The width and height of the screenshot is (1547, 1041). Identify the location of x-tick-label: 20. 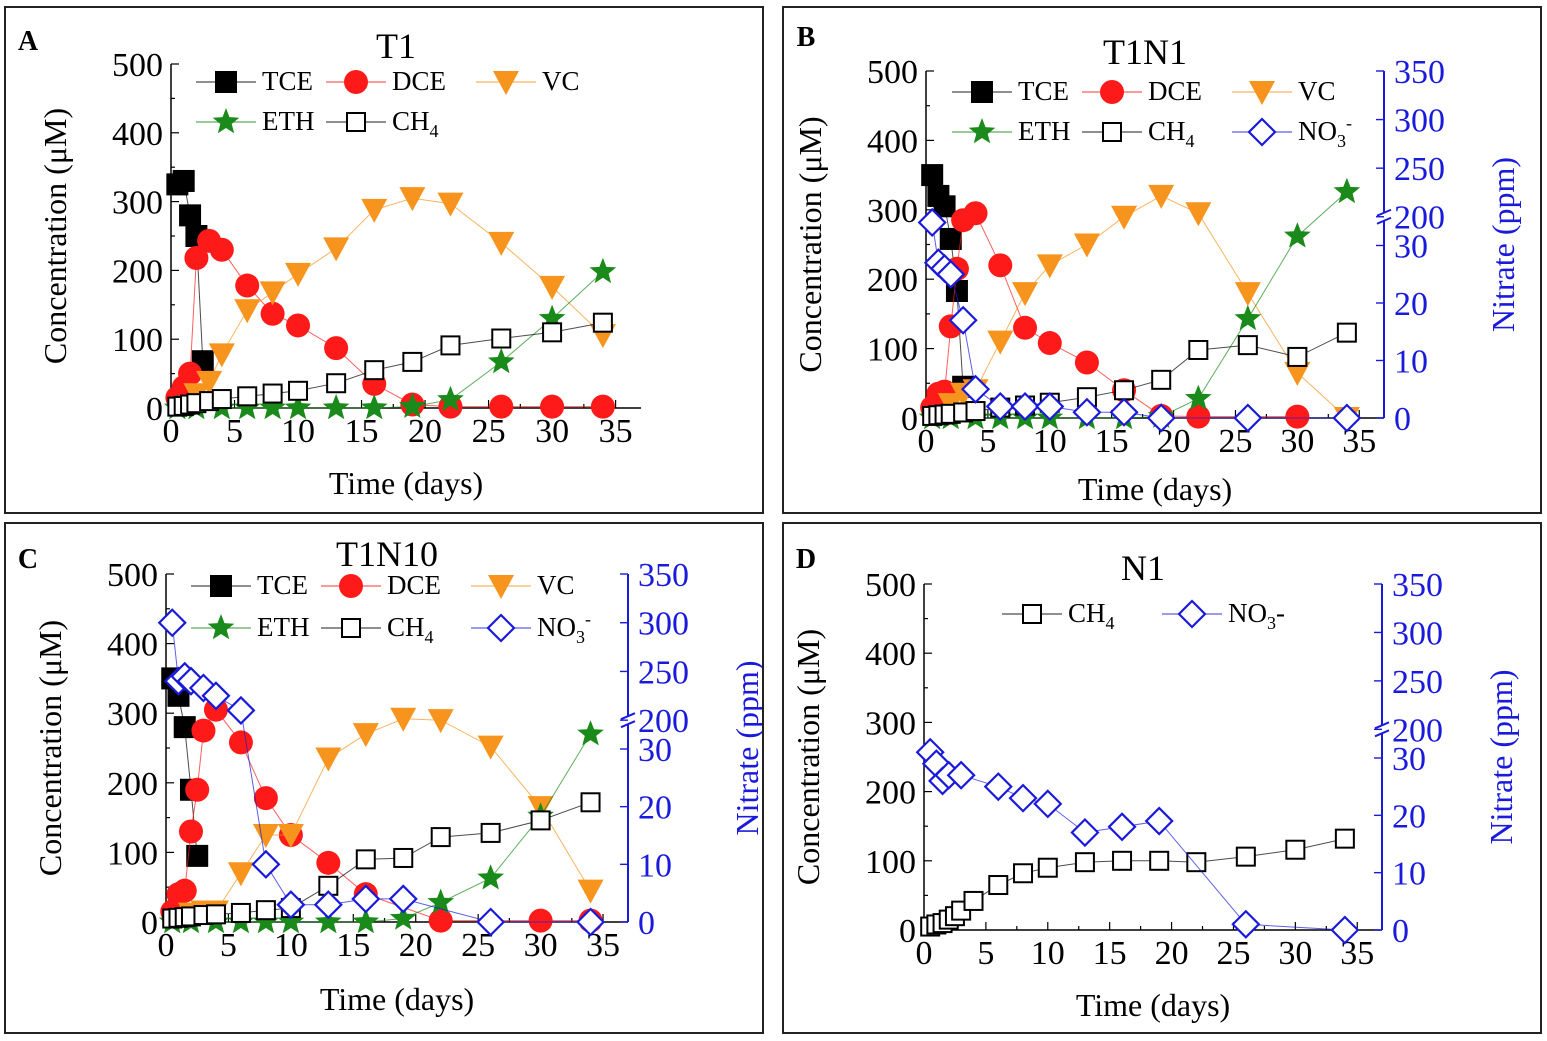
(425, 431).